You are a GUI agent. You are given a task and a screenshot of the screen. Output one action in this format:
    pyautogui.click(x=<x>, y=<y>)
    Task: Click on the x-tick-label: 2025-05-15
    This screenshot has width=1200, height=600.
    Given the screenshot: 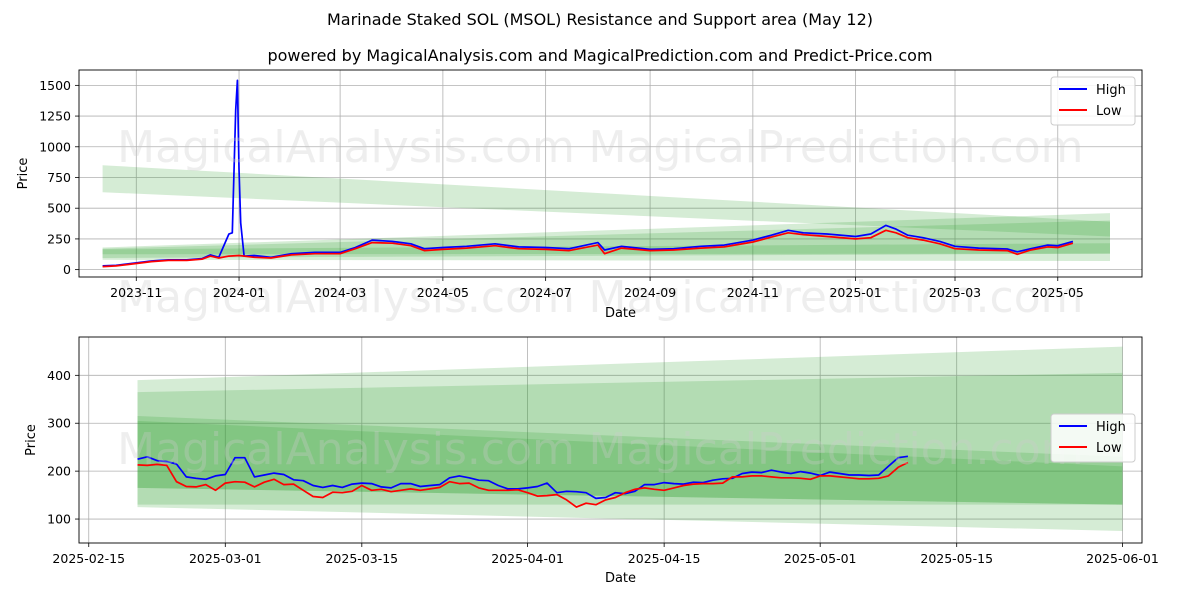 What is the action you would take?
    pyautogui.click(x=956, y=558)
    